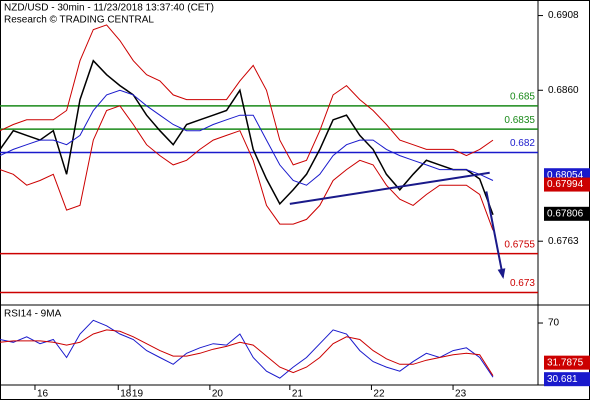 This screenshot has width=590, height=400. Describe the element at coordinates (522, 143) in the screenshot. I see `level-label: 0.682` at that location.